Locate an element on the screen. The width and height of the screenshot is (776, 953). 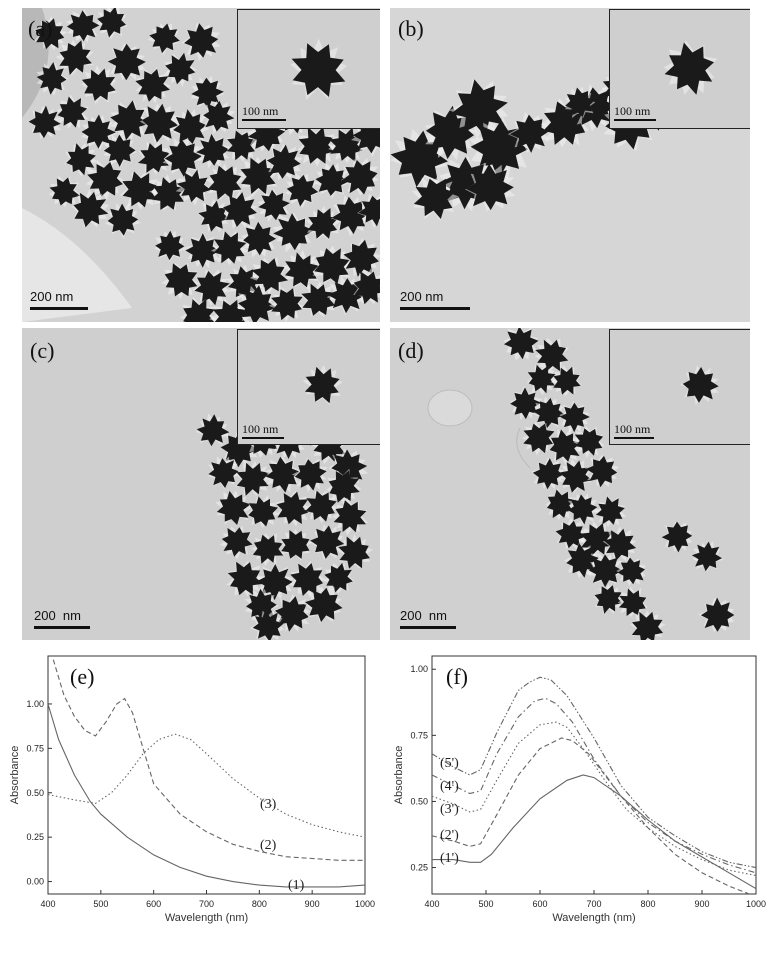
inset-scale-label-b: 100 nm is located at coordinates (632, 111).